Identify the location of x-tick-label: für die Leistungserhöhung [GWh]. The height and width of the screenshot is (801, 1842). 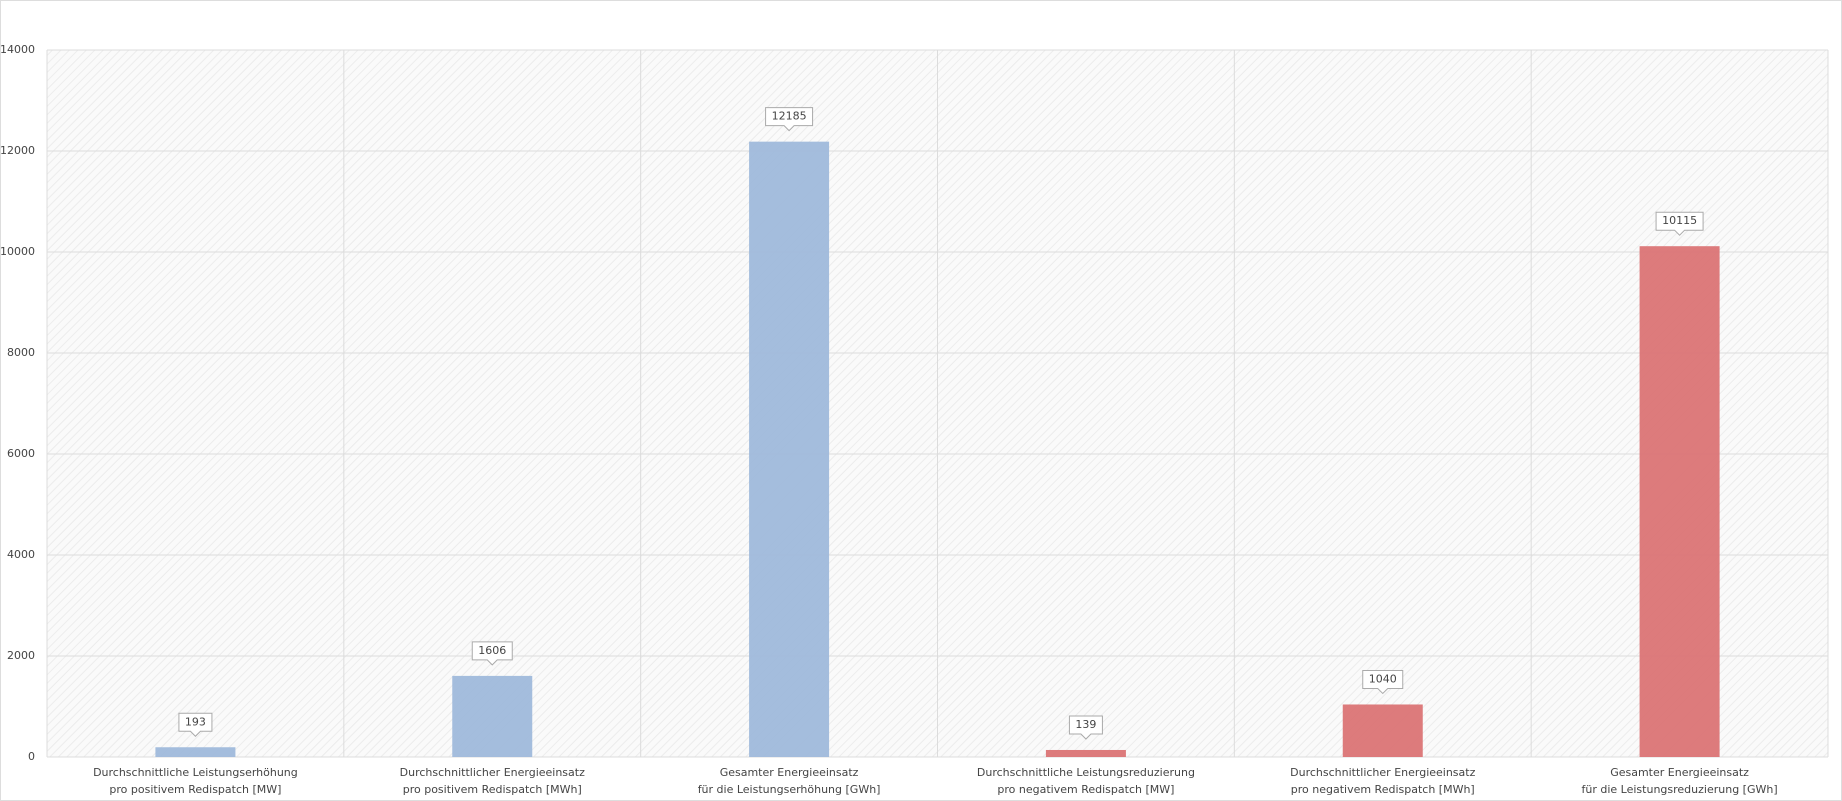
(789, 789).